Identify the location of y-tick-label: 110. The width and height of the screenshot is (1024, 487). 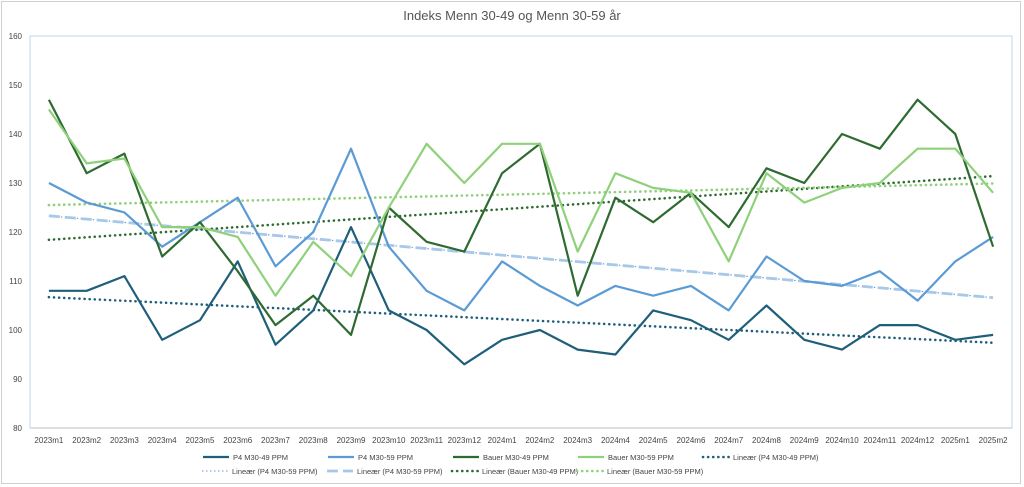
(15, 281).